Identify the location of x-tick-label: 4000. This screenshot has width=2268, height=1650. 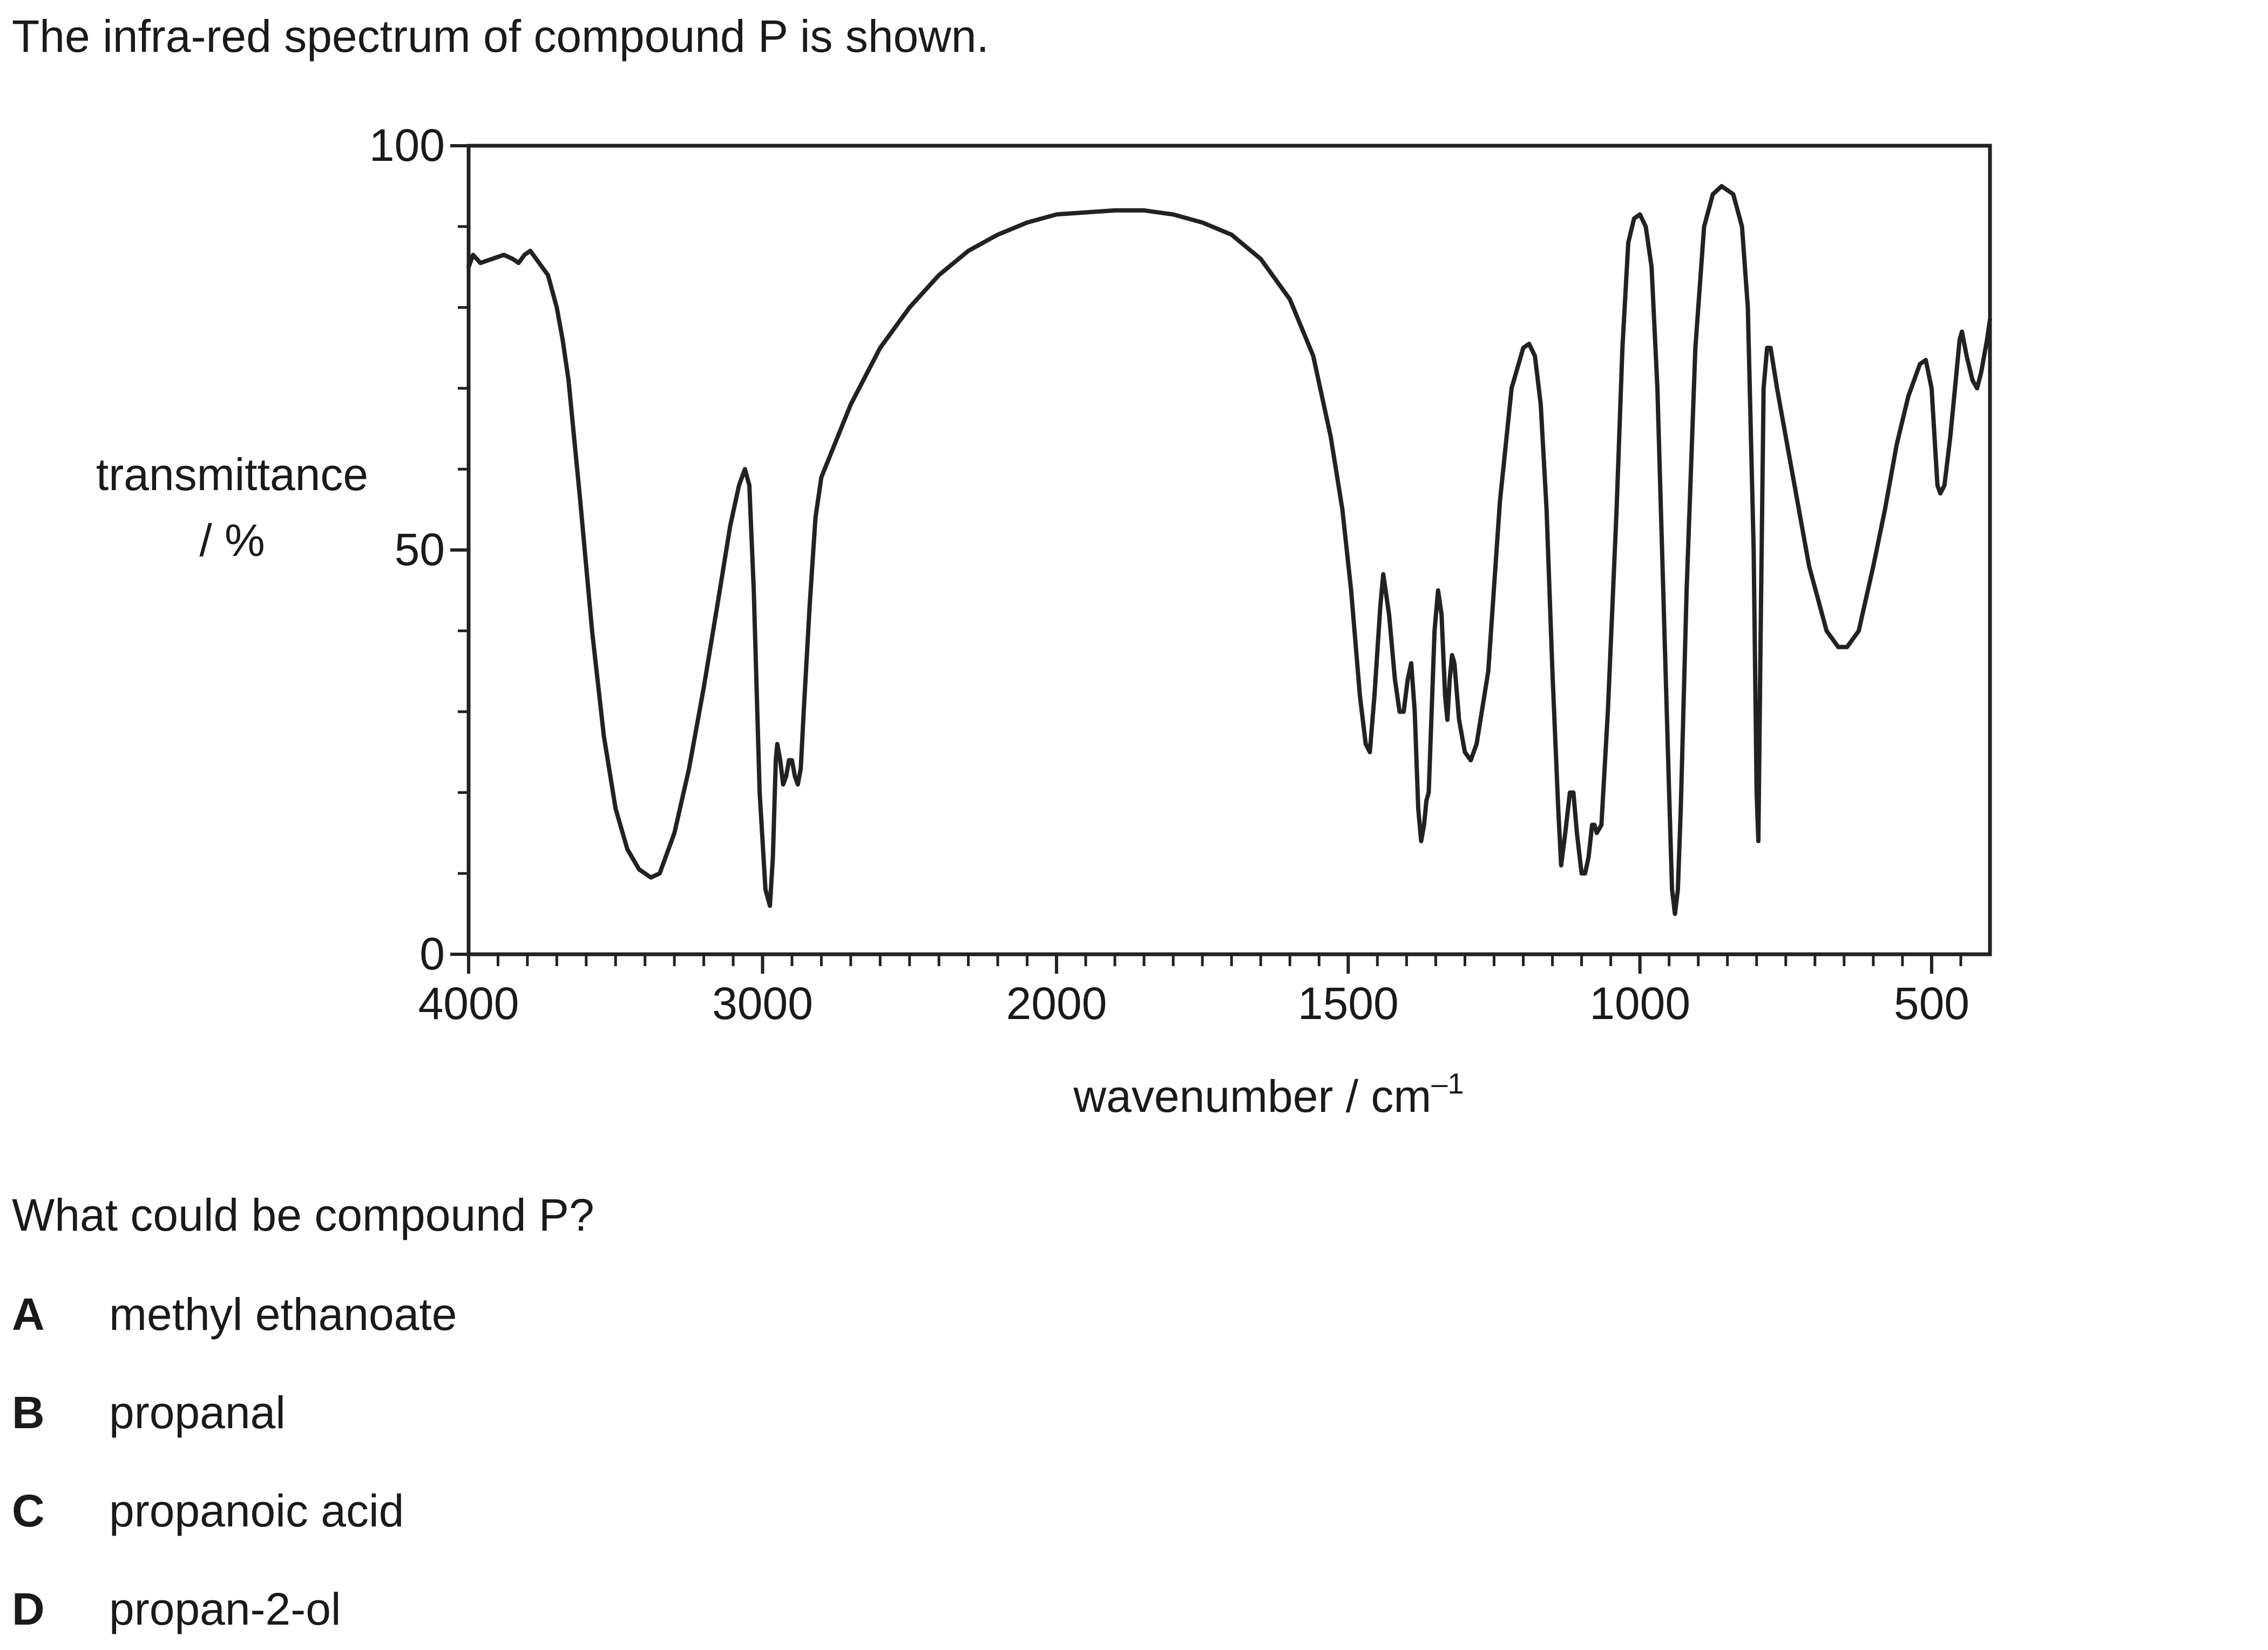
(468, 1004).